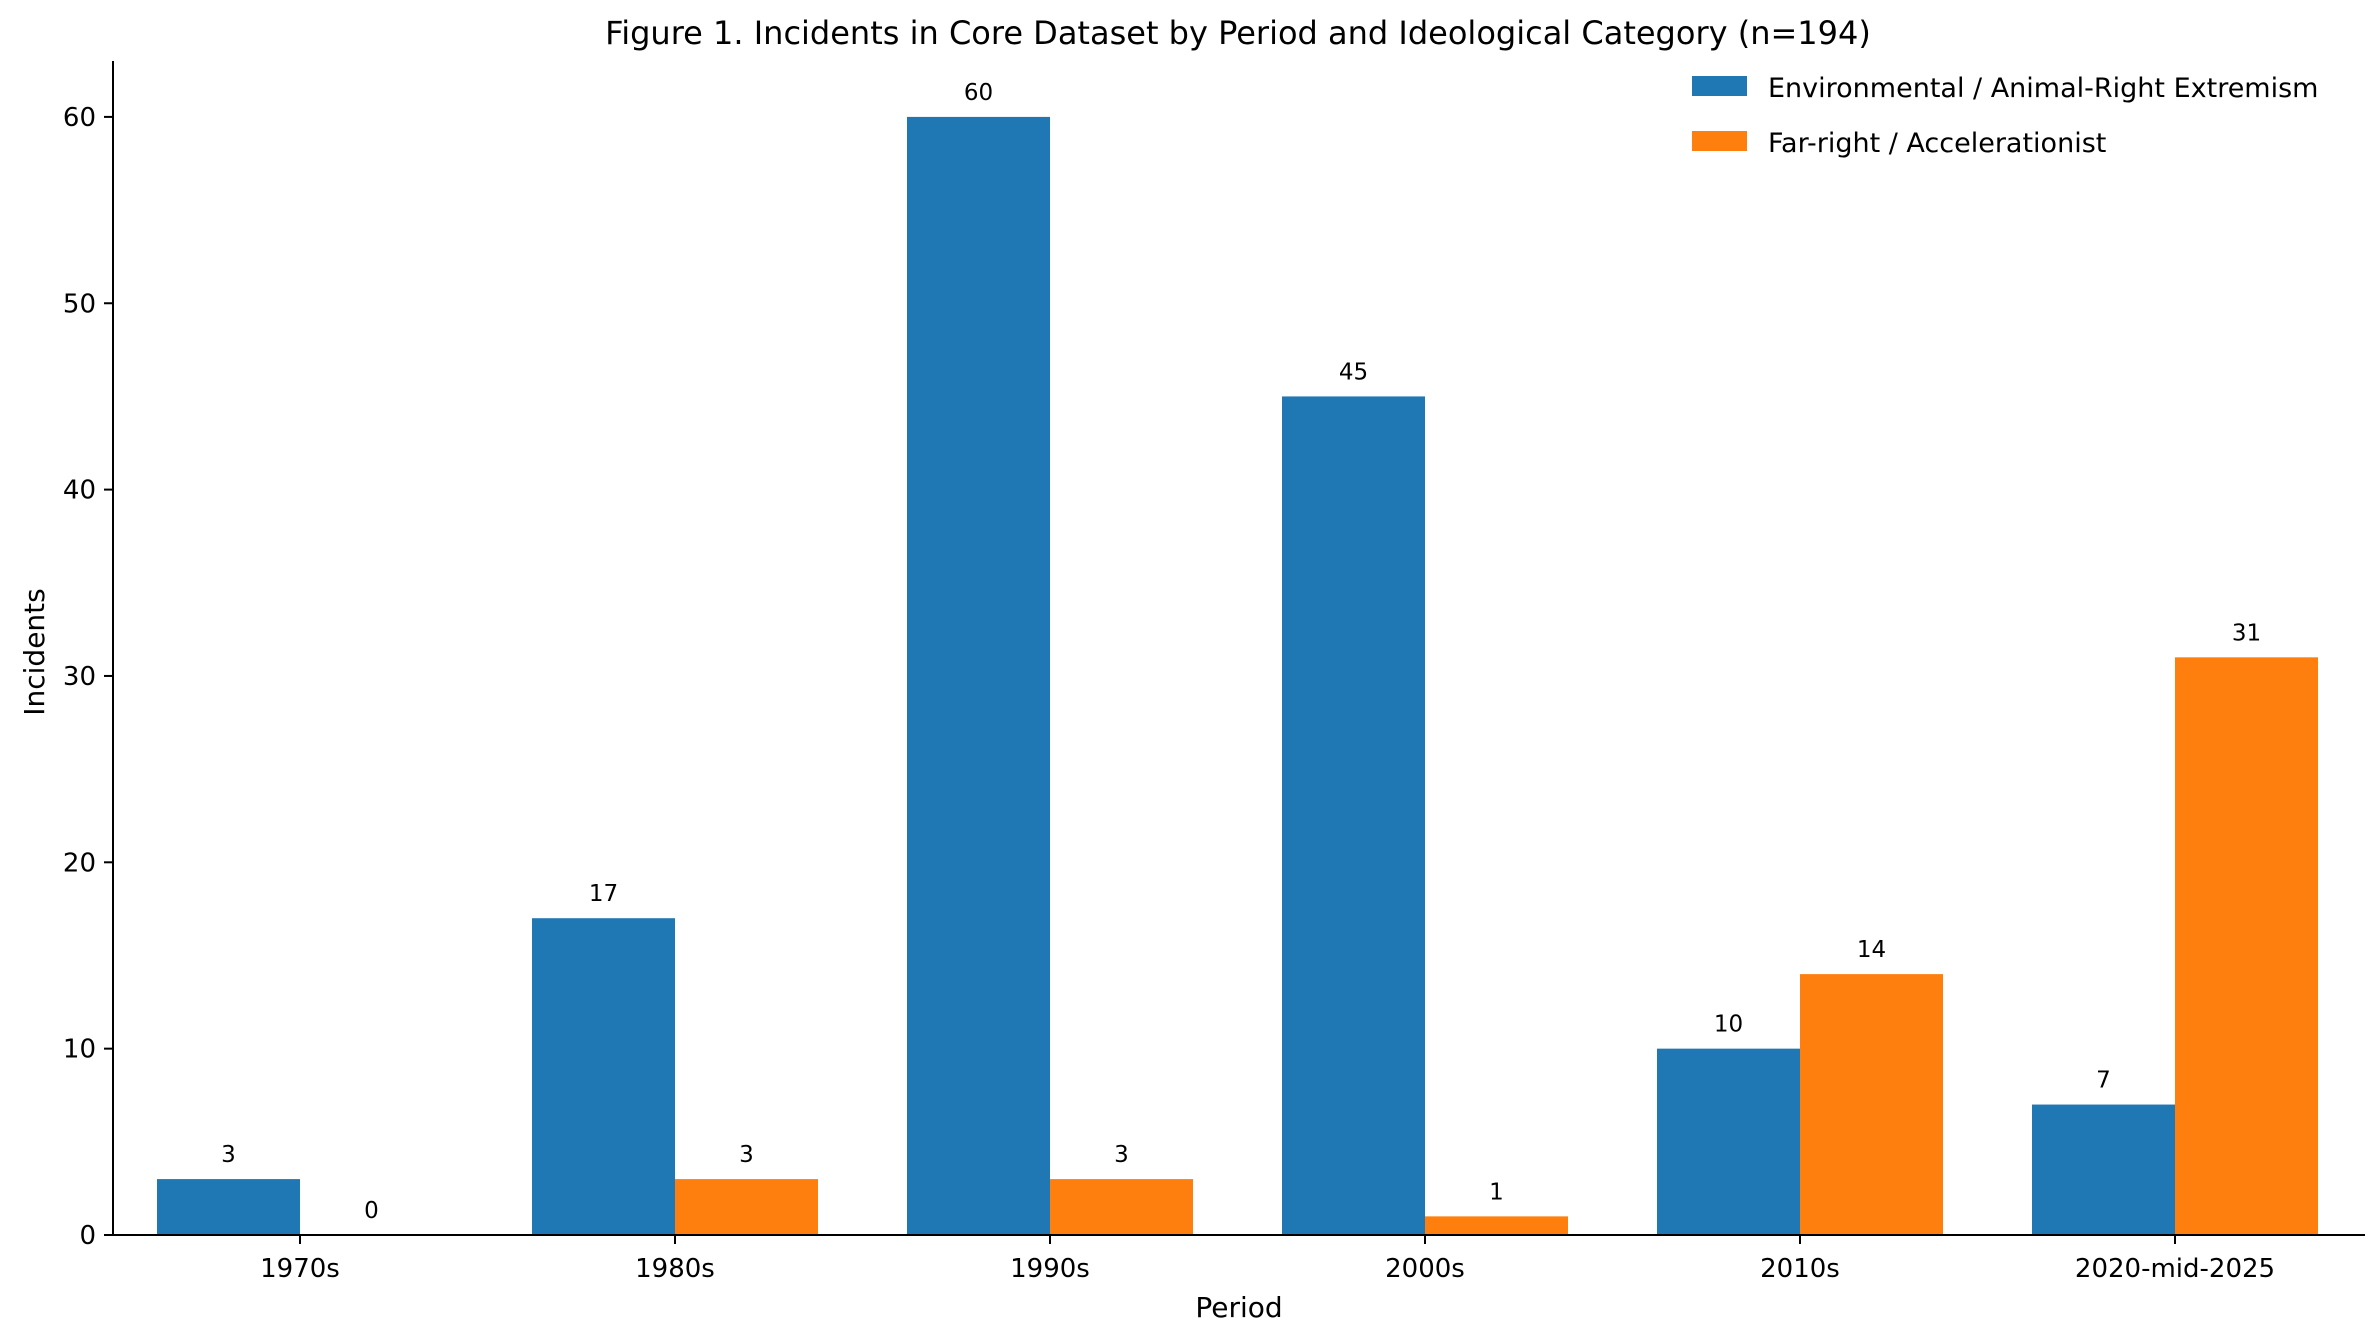 The width and height of the screenshot is (2379, 1339). Describe the element at coordinates (1121, 1207) in the screenshot. I see `bar-series2-1990s` at that location.